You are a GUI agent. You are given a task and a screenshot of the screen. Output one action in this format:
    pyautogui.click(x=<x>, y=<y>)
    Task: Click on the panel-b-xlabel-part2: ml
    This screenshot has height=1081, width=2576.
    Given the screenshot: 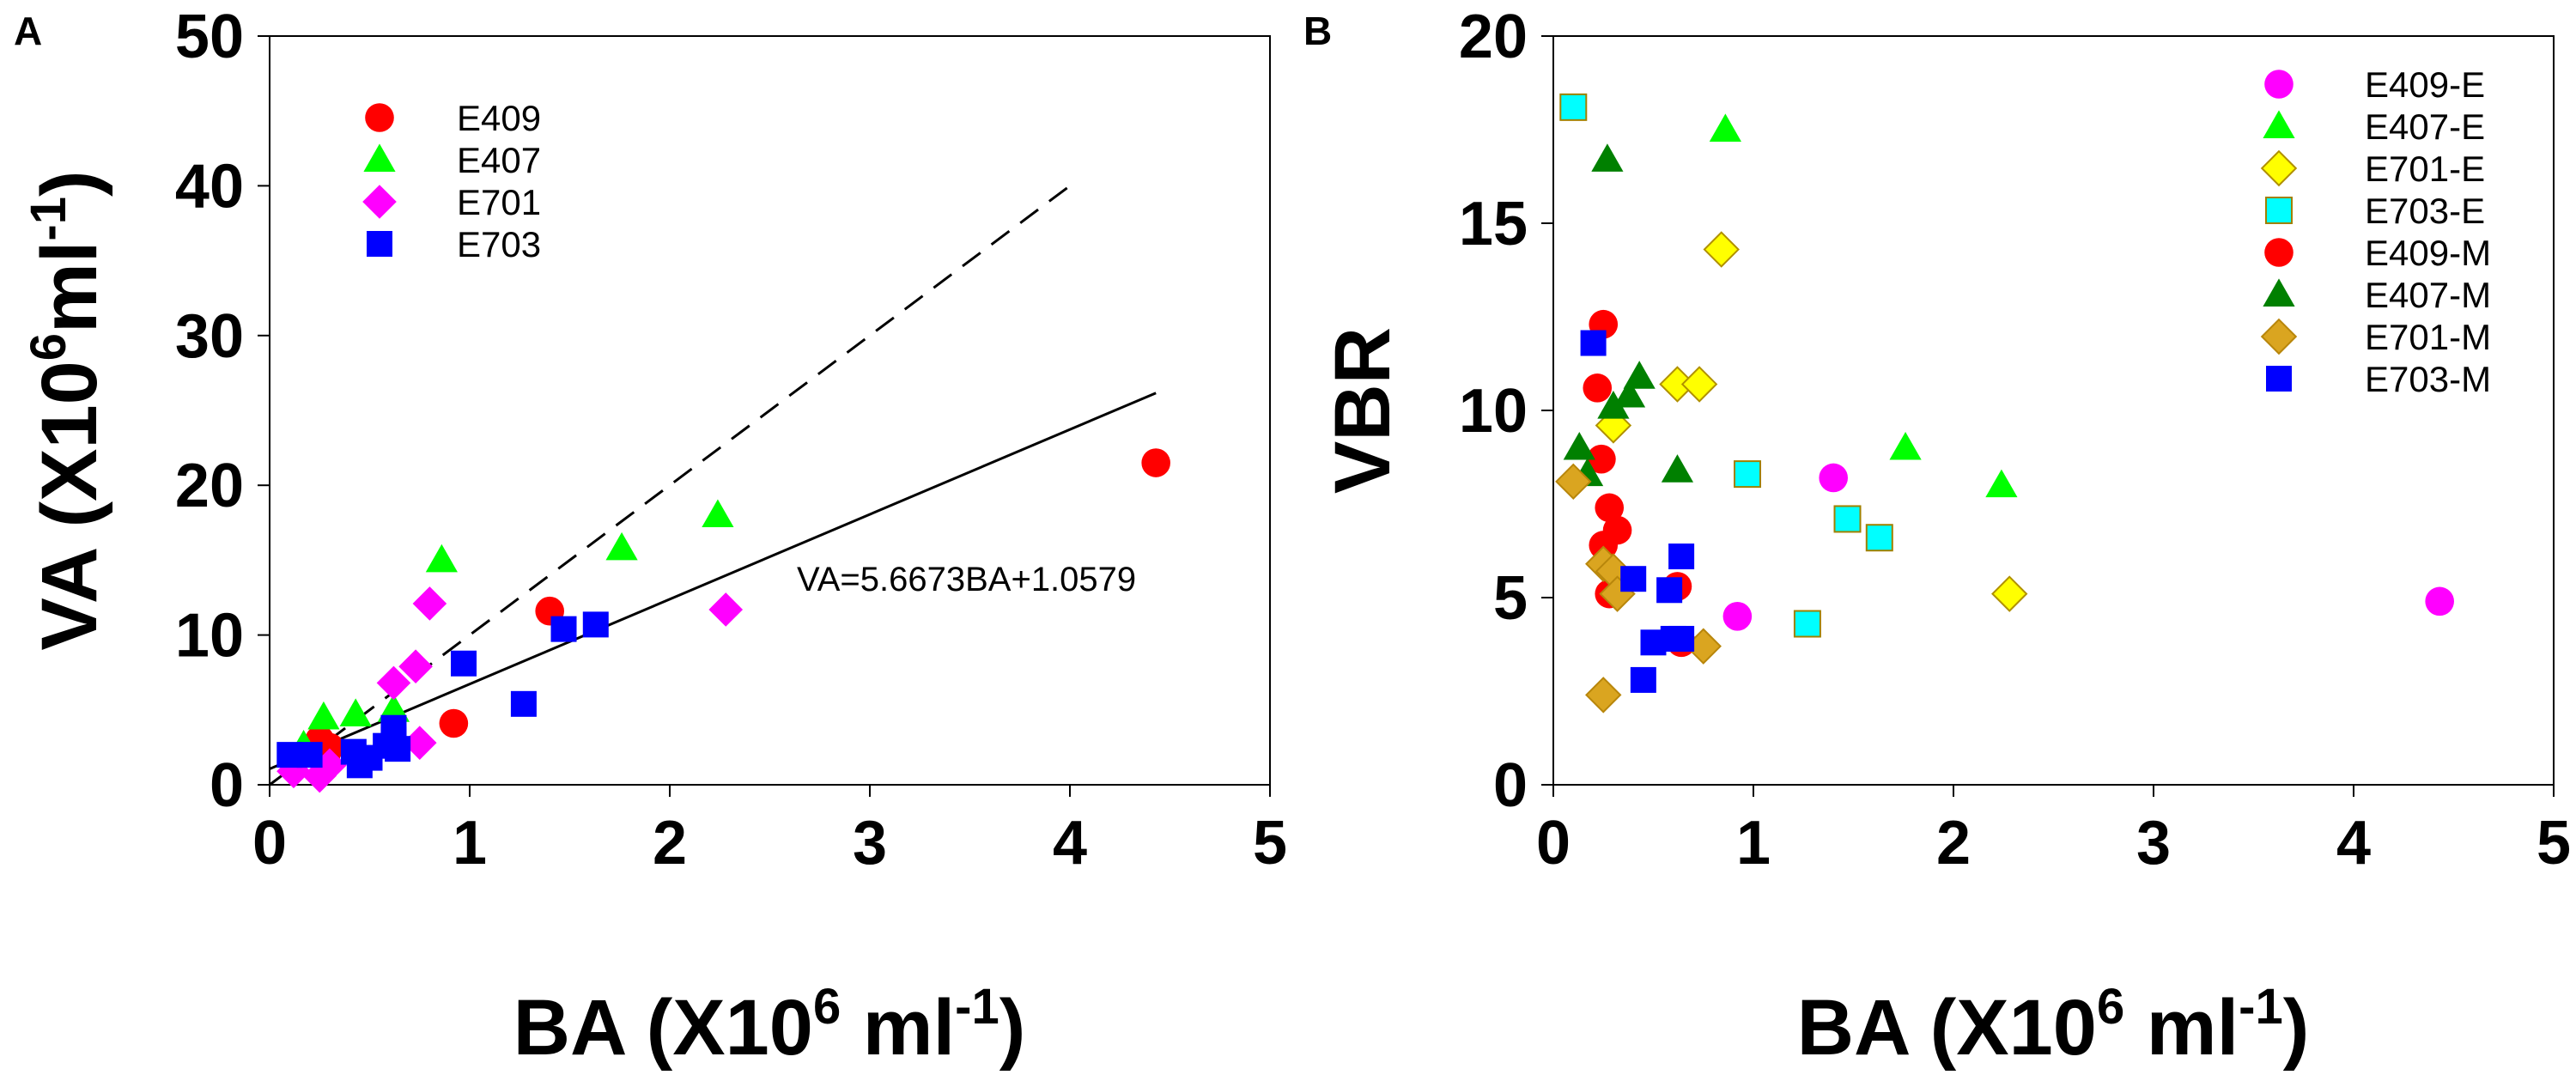 What is the action you would take?
    pyautogui.click(x=2181, y=1028)
    